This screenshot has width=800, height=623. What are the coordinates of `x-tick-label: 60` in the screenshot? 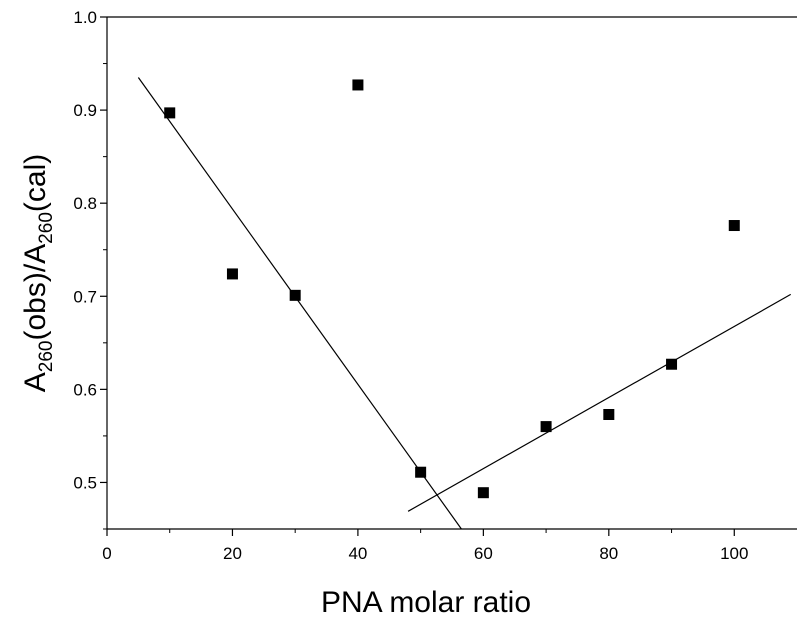 It's located at (483, 553).